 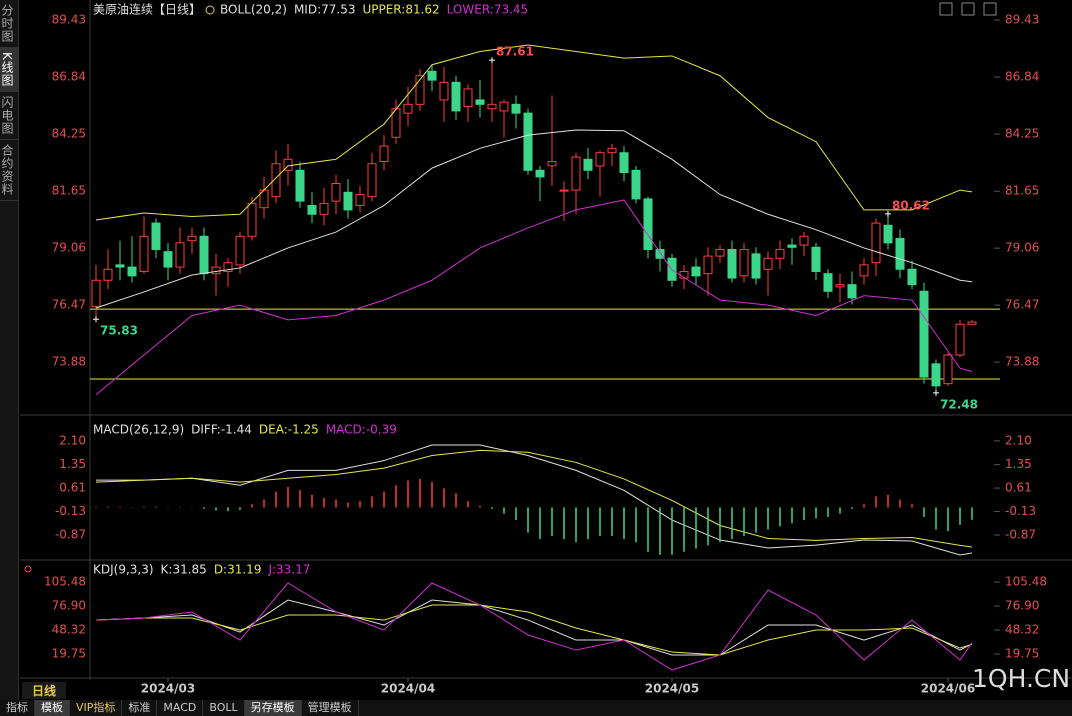 I want to click on sidebar-tab: 闪电图, so click(x=9, y=116).